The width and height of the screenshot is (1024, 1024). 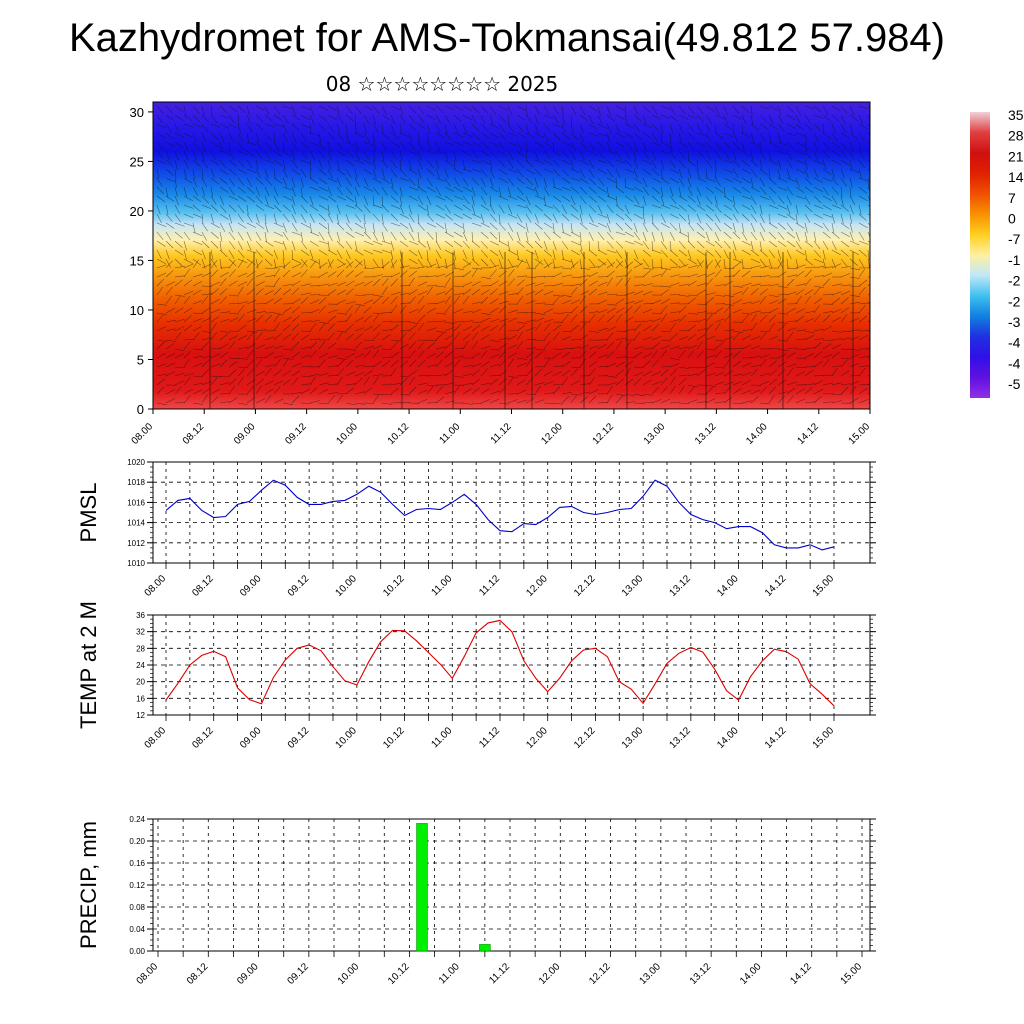 What do you see at coordinates (136, 523) in the screenshot?
I see `y-tick-label: 1014` at bounding box center [136, 523].